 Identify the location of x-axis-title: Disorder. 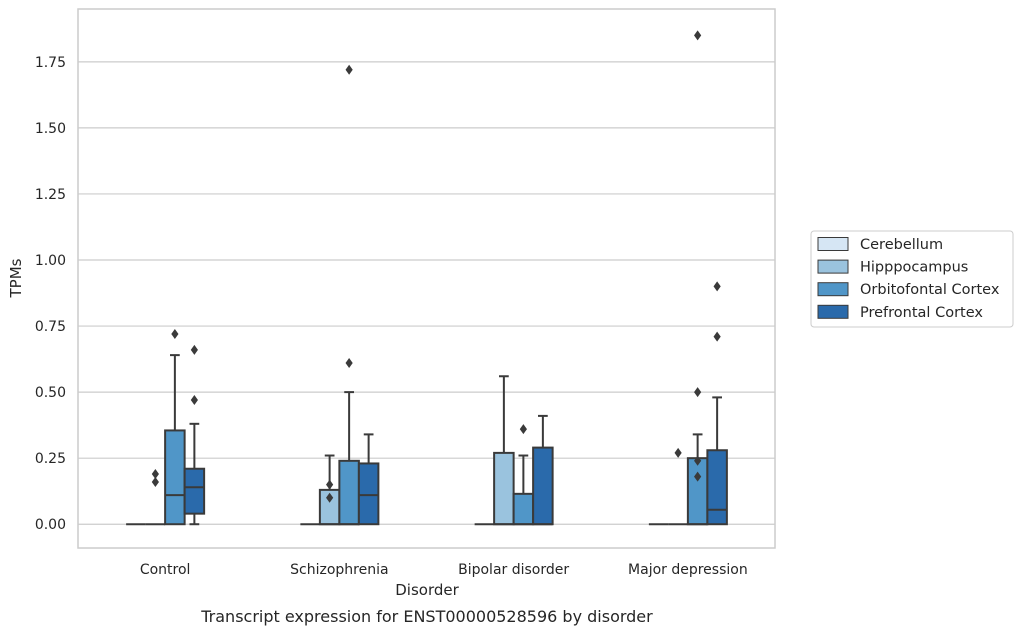
(427, 590).